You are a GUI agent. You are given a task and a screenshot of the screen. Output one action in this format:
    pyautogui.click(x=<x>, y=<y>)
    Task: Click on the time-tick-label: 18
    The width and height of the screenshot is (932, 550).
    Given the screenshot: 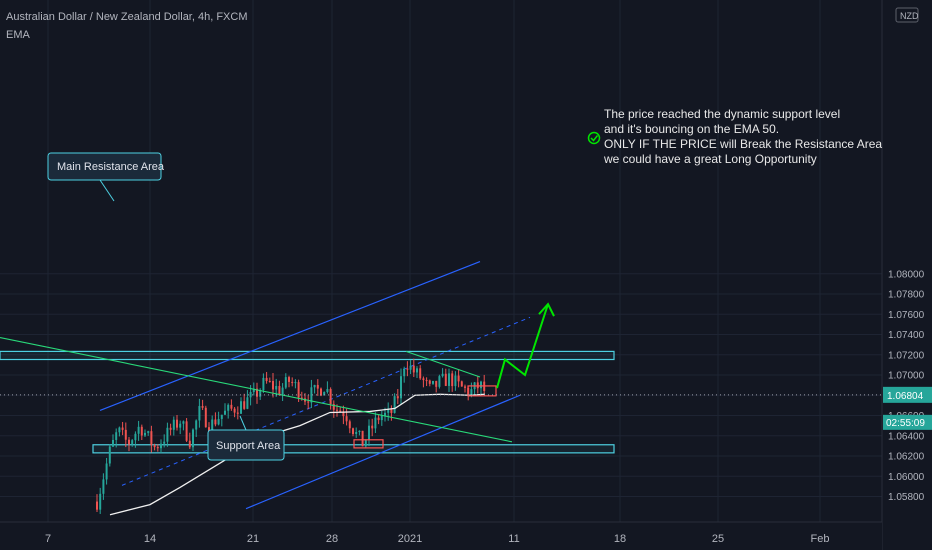 What is the action you would take?
    pyautogui.click(x=620, y=539)
    